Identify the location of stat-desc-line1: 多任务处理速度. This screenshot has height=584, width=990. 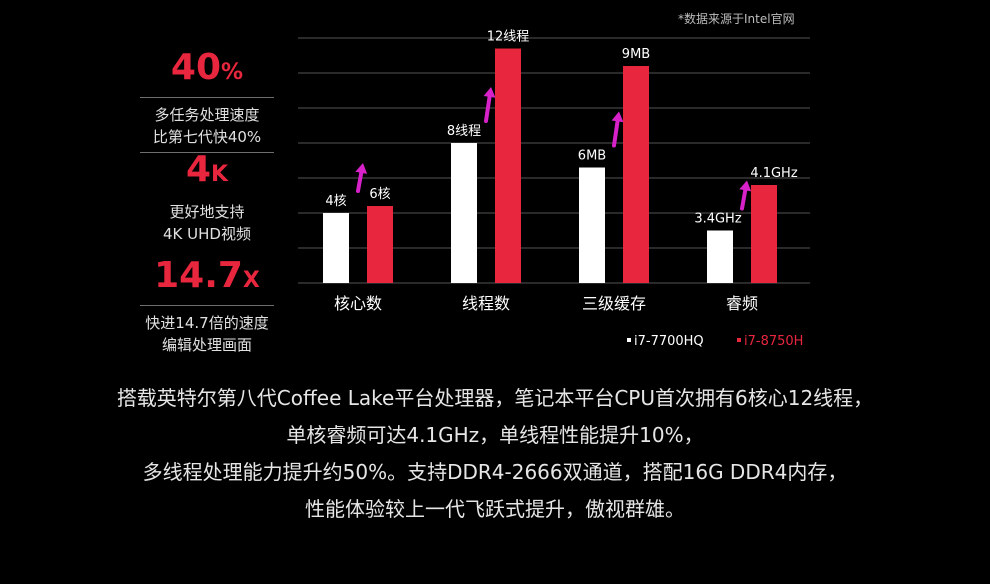
(207, 115).